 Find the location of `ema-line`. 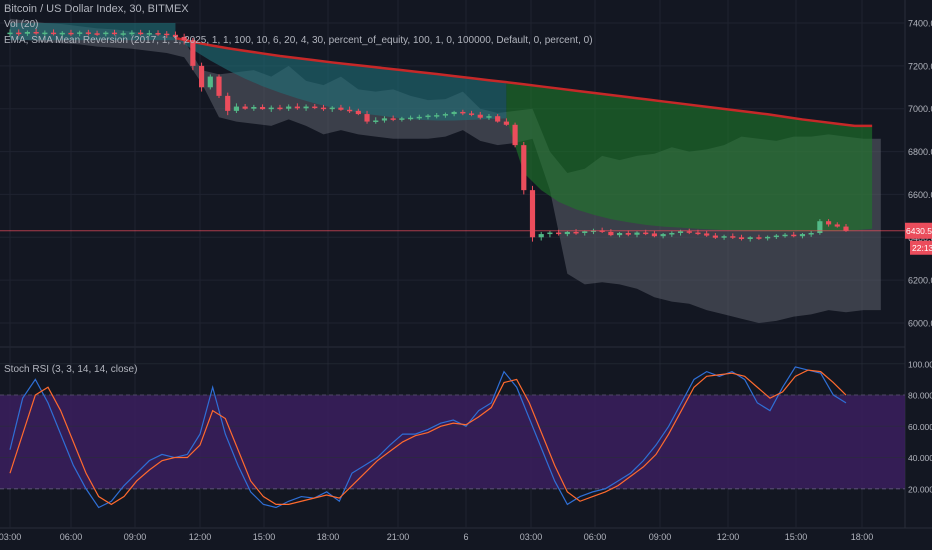

ema-line is located at coordinates (524, 82).